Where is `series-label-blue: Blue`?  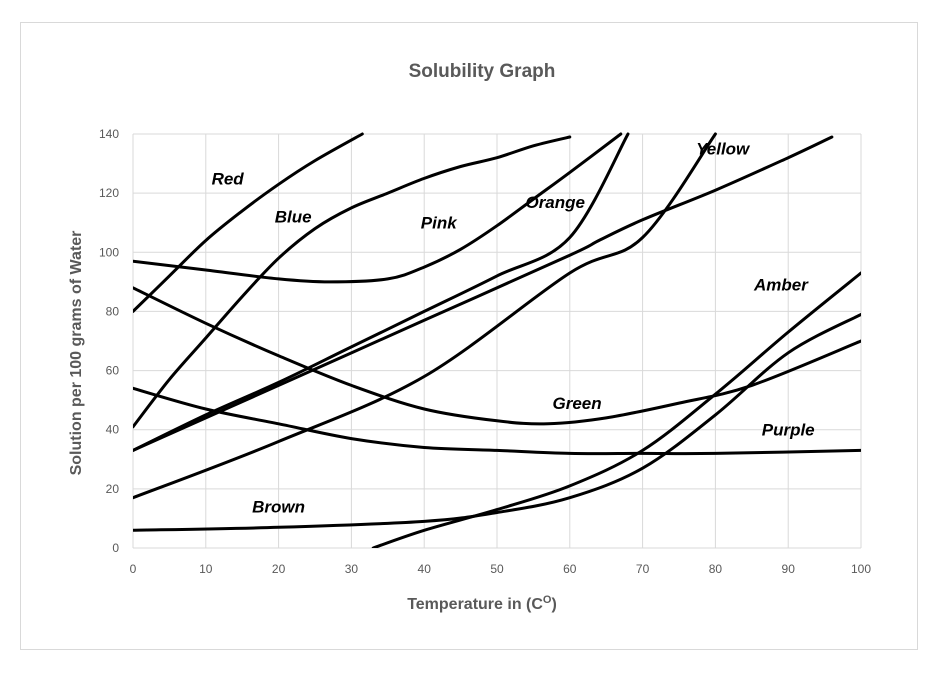 series-label-blue: Blue is located at coordinates (293, 217).